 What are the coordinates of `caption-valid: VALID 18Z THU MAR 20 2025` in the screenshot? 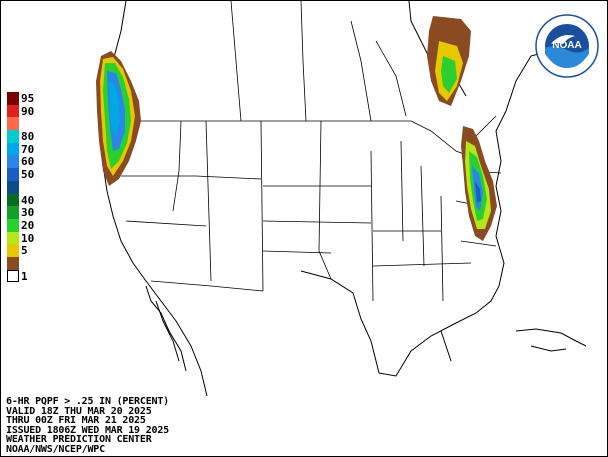 It's located at (79, 411).